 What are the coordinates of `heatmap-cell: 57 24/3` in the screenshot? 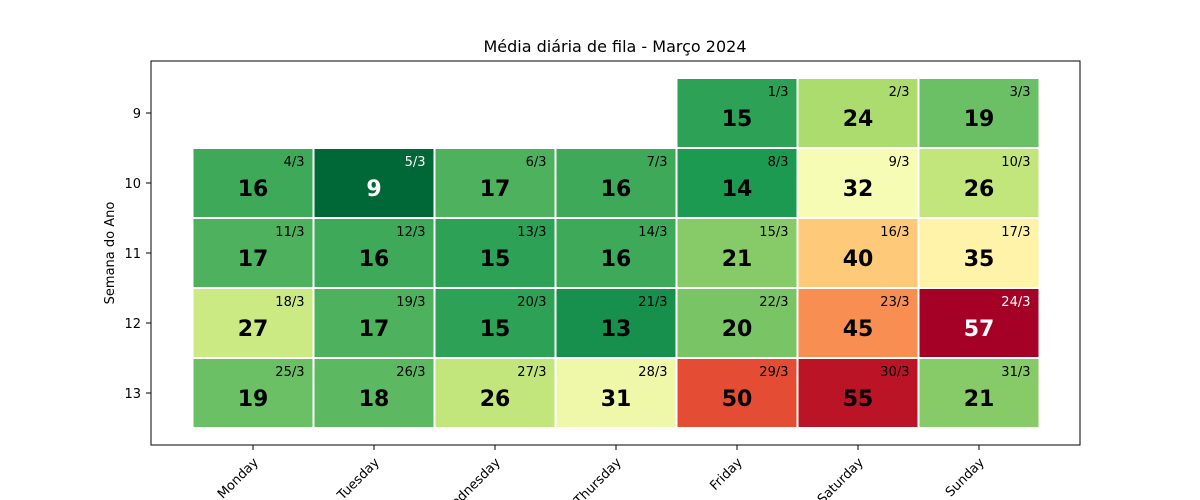 It's located at (979, 323).